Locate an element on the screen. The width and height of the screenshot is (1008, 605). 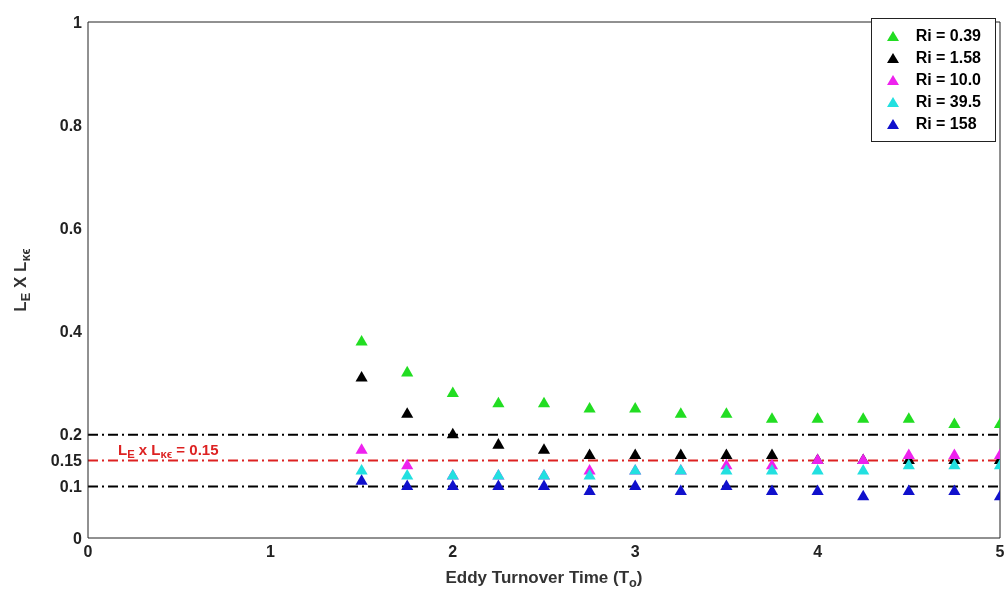
legend-label: Ri = 0.39 is located at coordinates (948, 36).